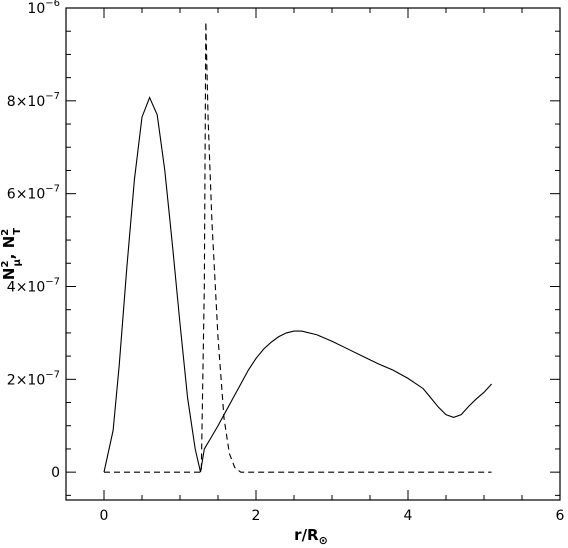  Describe the element at coordinates (55, 473) in the screenshot. I see `y-tick-label: 0` at that location.